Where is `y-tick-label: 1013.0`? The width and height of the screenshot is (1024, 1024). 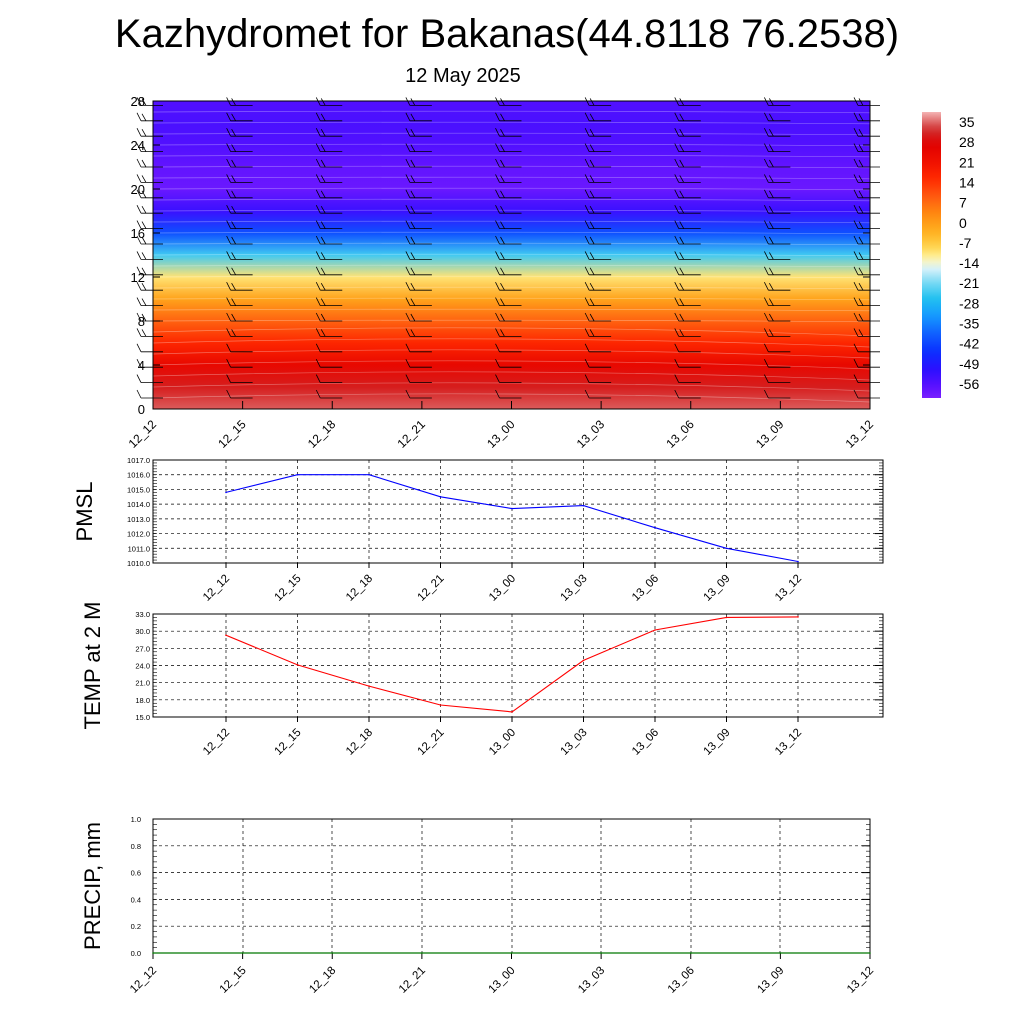 y-tick-label: 1013.0 is located at coordinates (138, 519).